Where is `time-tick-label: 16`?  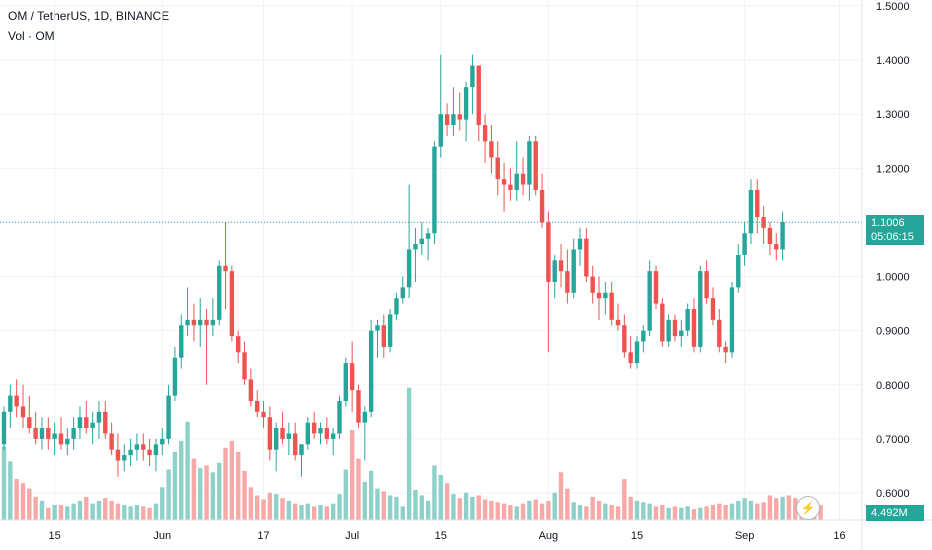 time-tick-label: 16 is located at coordinates (839, 536).